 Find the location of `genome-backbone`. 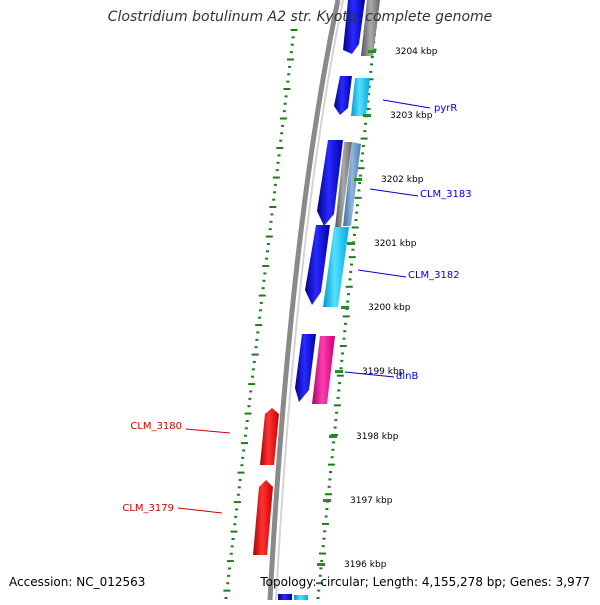

genome-backbone is located at coordinates (304, 300).